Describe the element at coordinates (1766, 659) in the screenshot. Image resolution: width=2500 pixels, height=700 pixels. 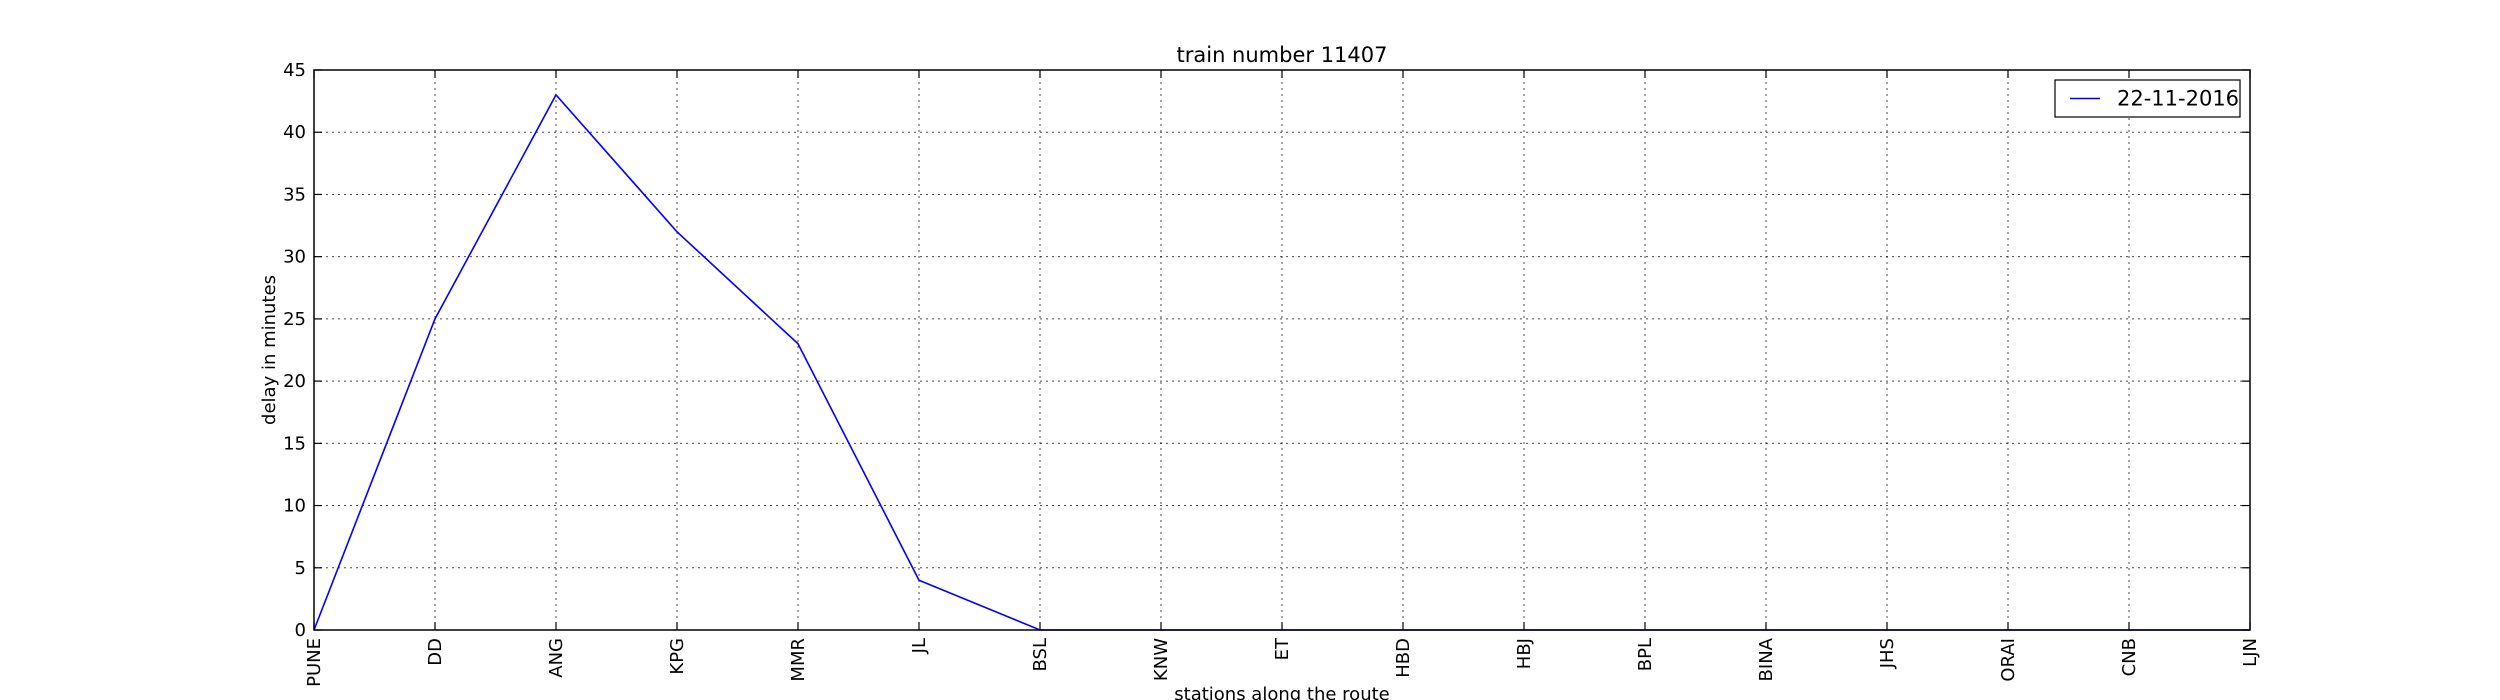
I see `x-tick-label: BINA` at that location.